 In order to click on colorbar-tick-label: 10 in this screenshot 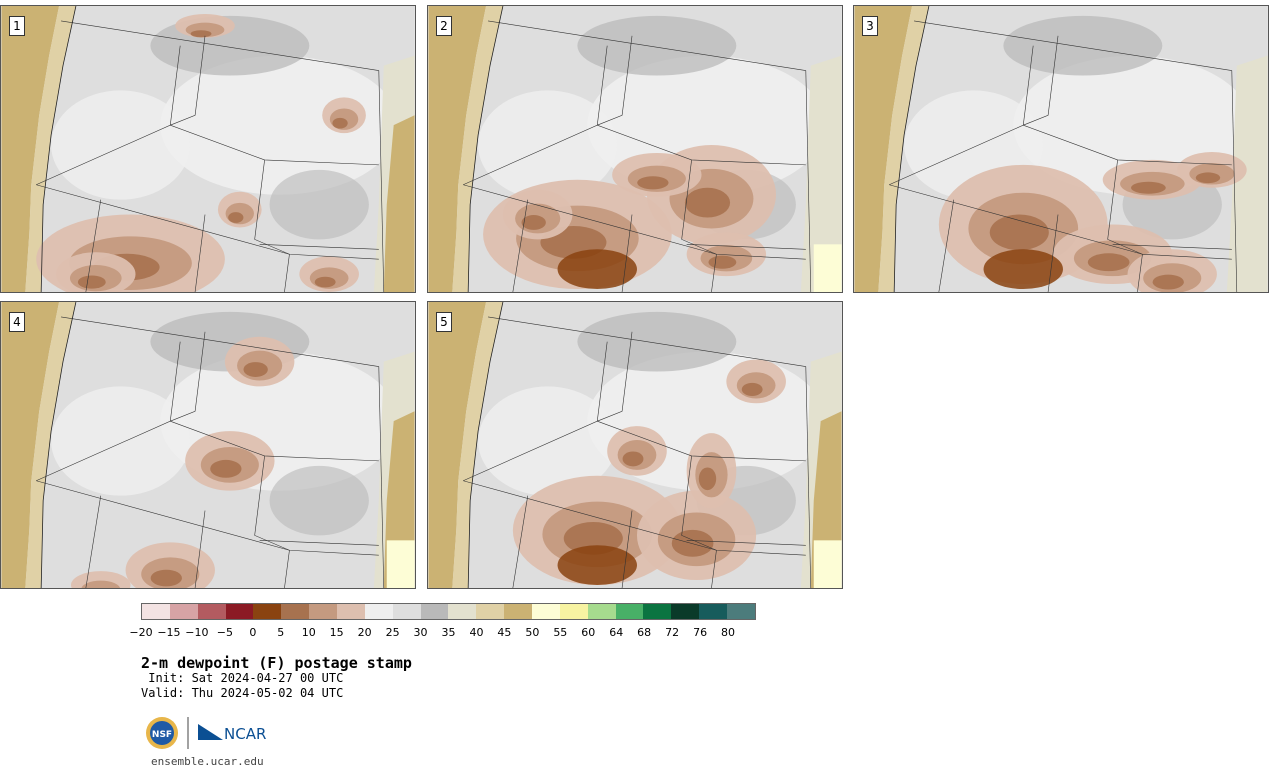, I will do `click(308, 632)`.